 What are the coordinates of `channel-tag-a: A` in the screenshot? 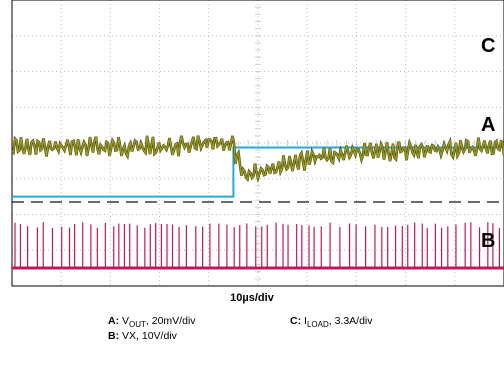 It's located at (488, 125).